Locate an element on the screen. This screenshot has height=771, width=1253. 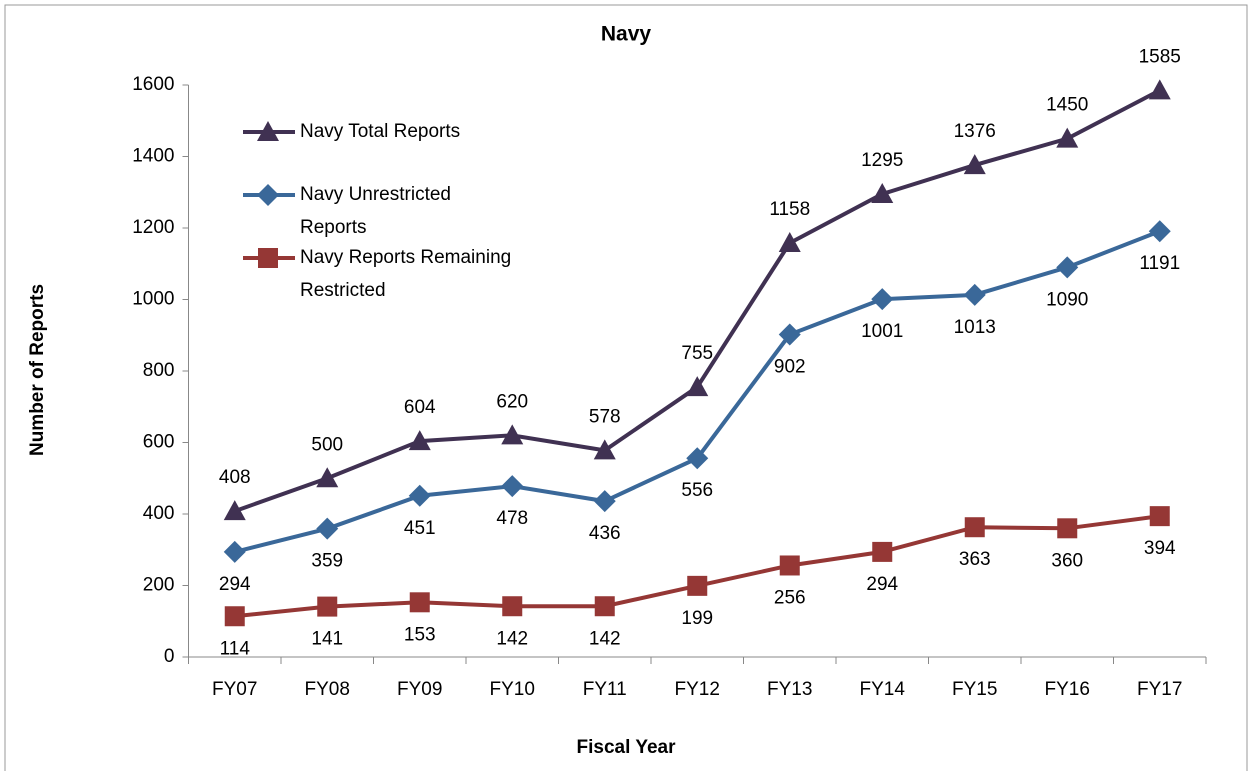
data-label: 359 is located at coordinates (327, 561).